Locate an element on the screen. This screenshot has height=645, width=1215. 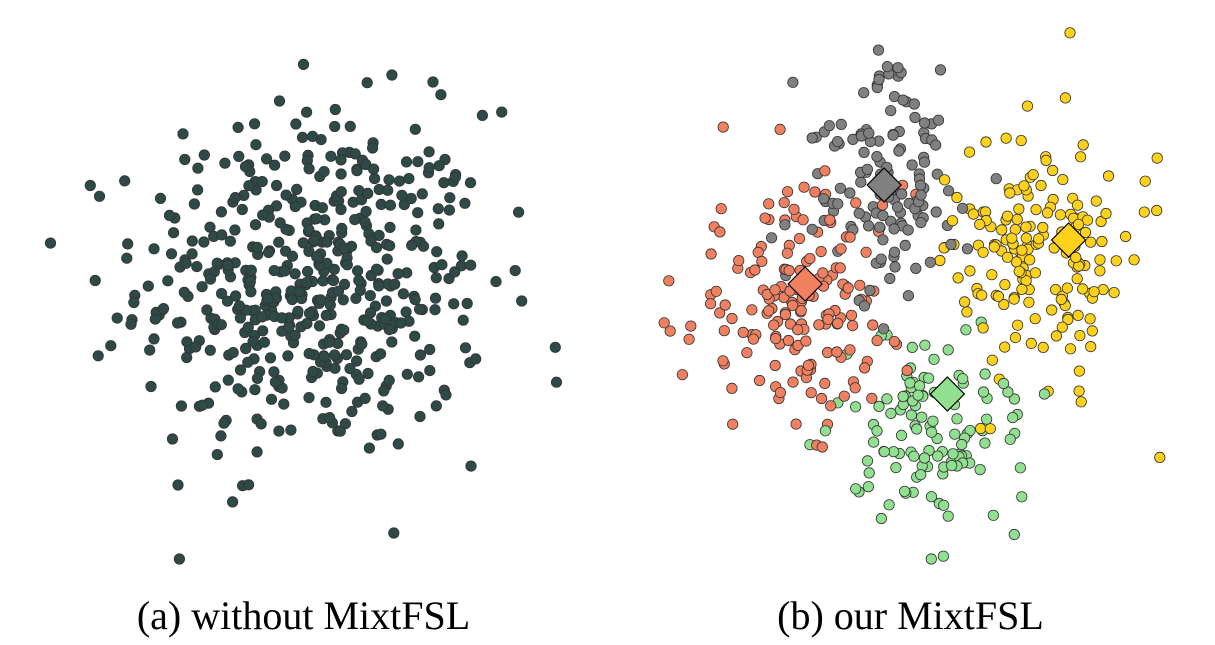
prototype-marker-gray is located at coordinates (884, 185).